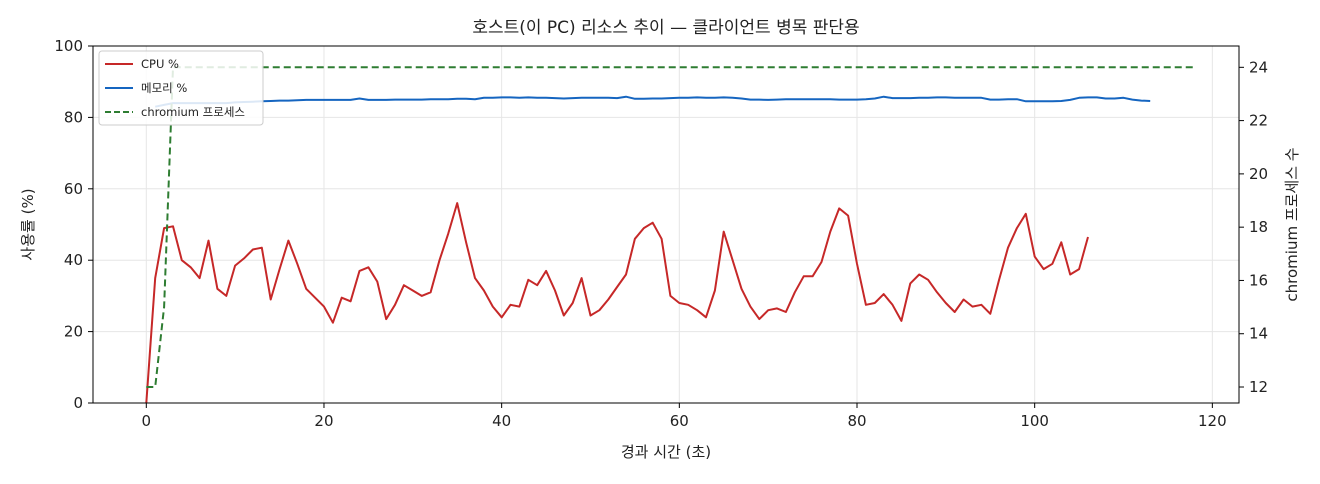  I want to click on x-tick-label: 80, so click(856, 421).